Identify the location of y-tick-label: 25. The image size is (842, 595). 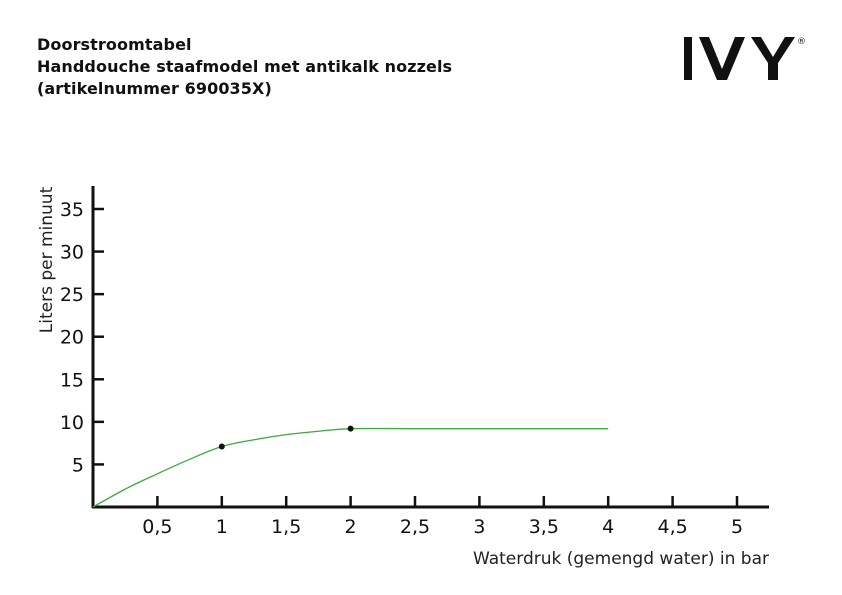
(72, 295).